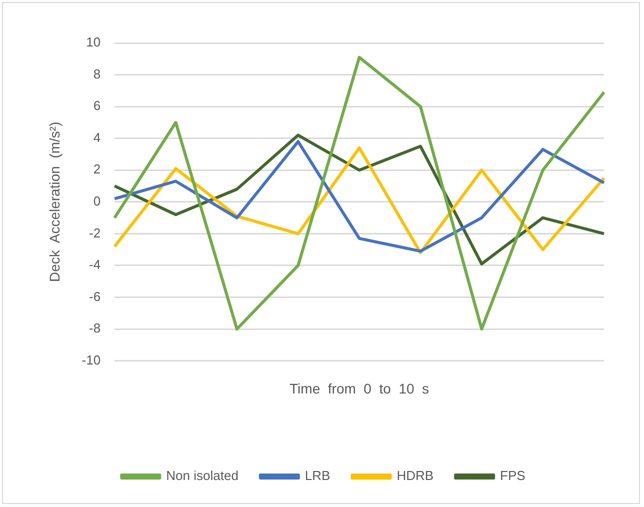 The width and height of the screenshot is (644, 507). I want to click on legend-label: Non isolated, so click(202, 476).